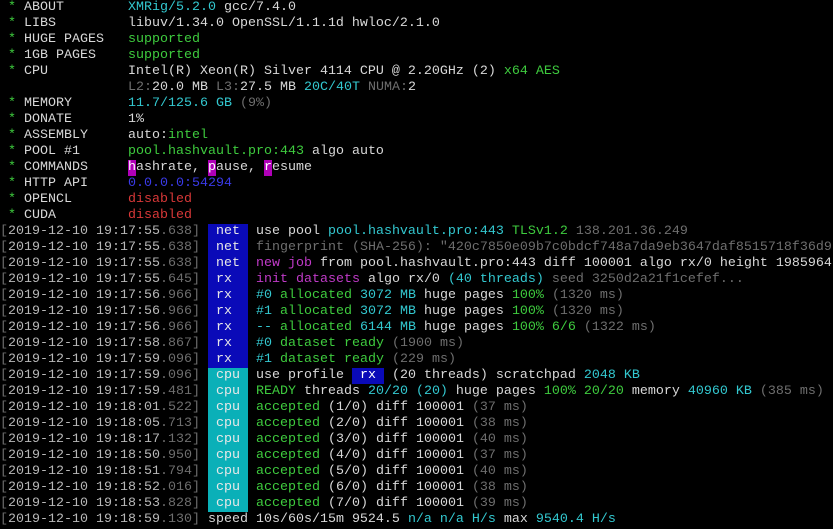 This screenshot has width=833, height=529. Describe the element at coordinates (131, 168) in the screenshot. I see `command-hotkey: h` at that location.